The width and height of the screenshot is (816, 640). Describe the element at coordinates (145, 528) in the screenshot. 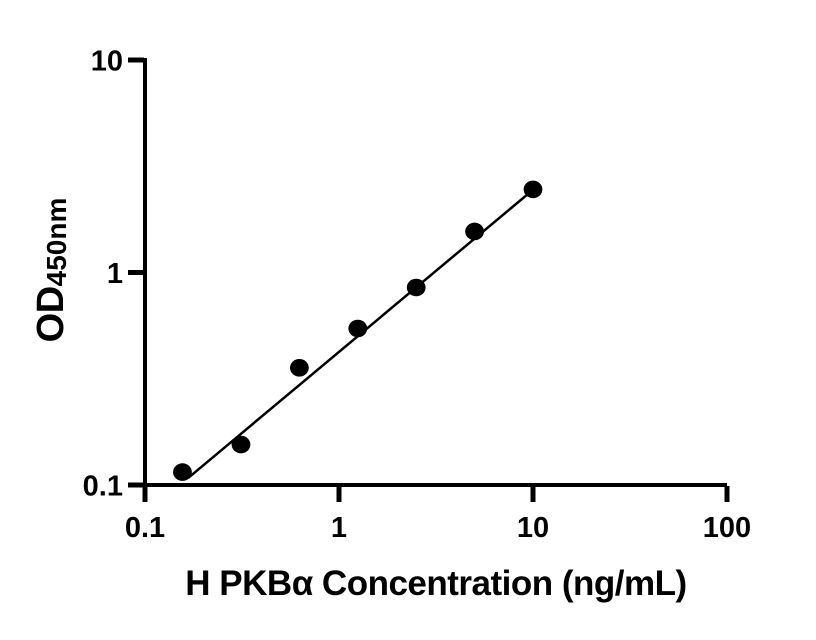

I see `x-tick-label: 0.1` at that location.